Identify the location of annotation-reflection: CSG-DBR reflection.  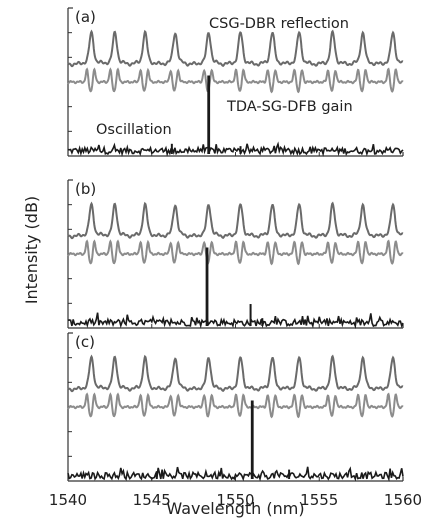
(279, 24).